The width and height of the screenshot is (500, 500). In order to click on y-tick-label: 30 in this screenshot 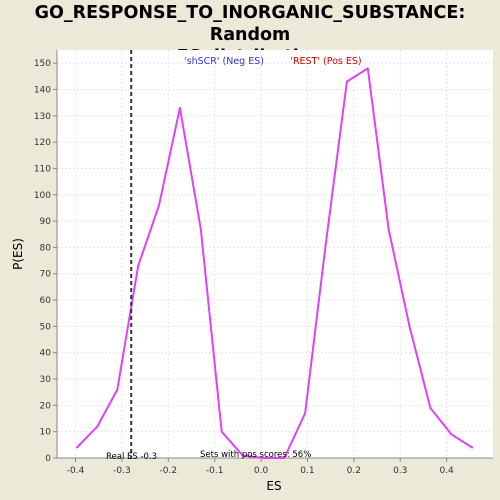, I will do `click(46, 380)`.